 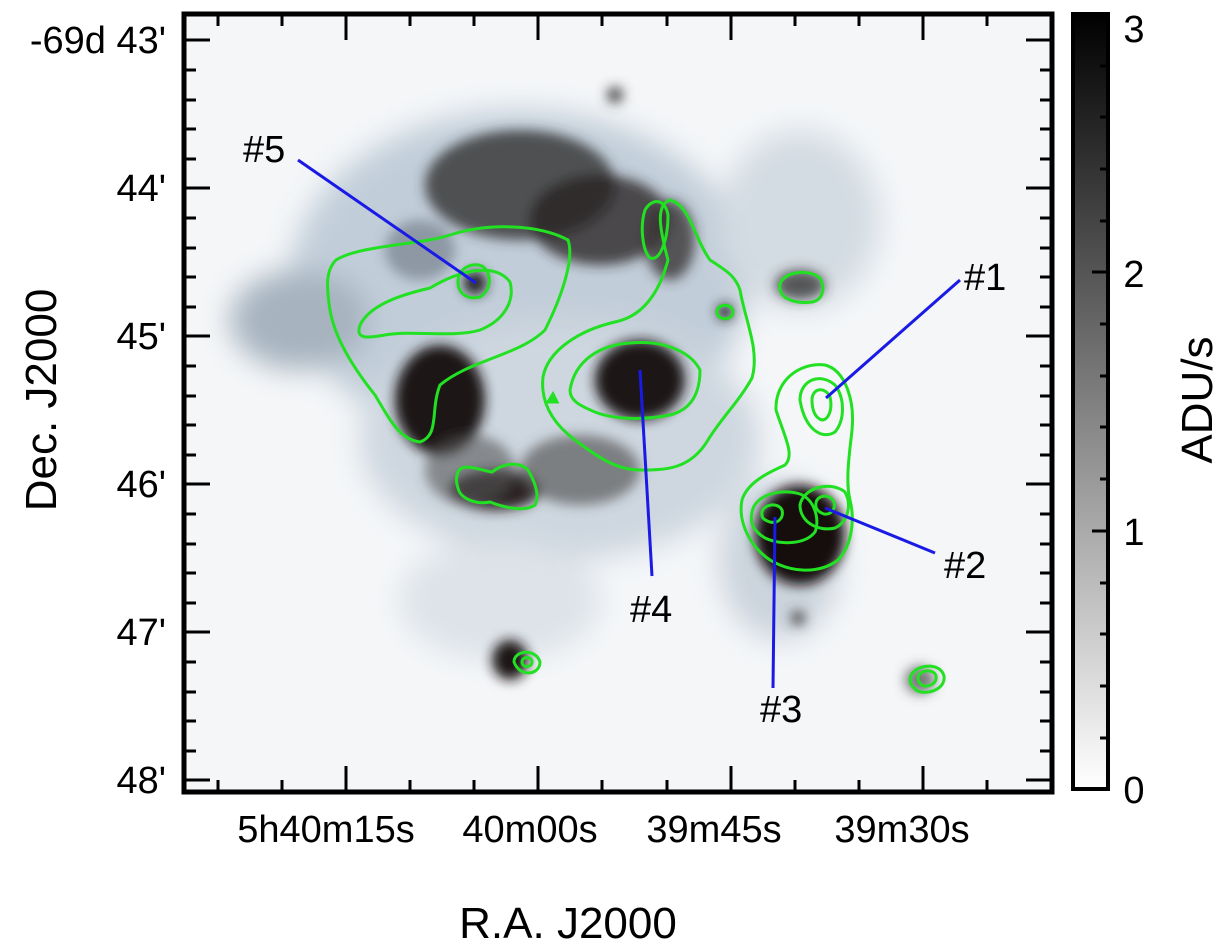 What do you see at coordinates (387, 221) in the screenshot?
I see `pointer-src5` at bounding box center [387, 221].